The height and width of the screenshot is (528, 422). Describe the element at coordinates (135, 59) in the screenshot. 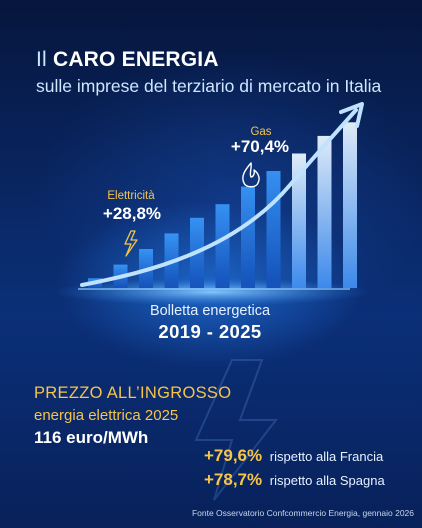

I see `title-bold: CARO ENERGIA` at that location.